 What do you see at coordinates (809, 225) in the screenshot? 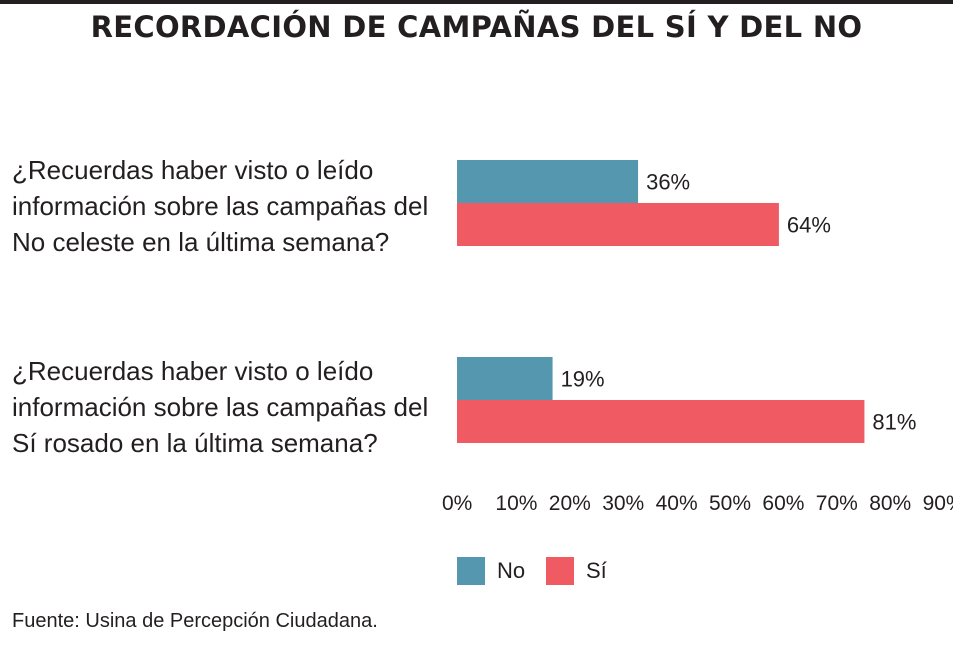
I see `data-label-si-0: 64%` at bounding box center [809, 225].